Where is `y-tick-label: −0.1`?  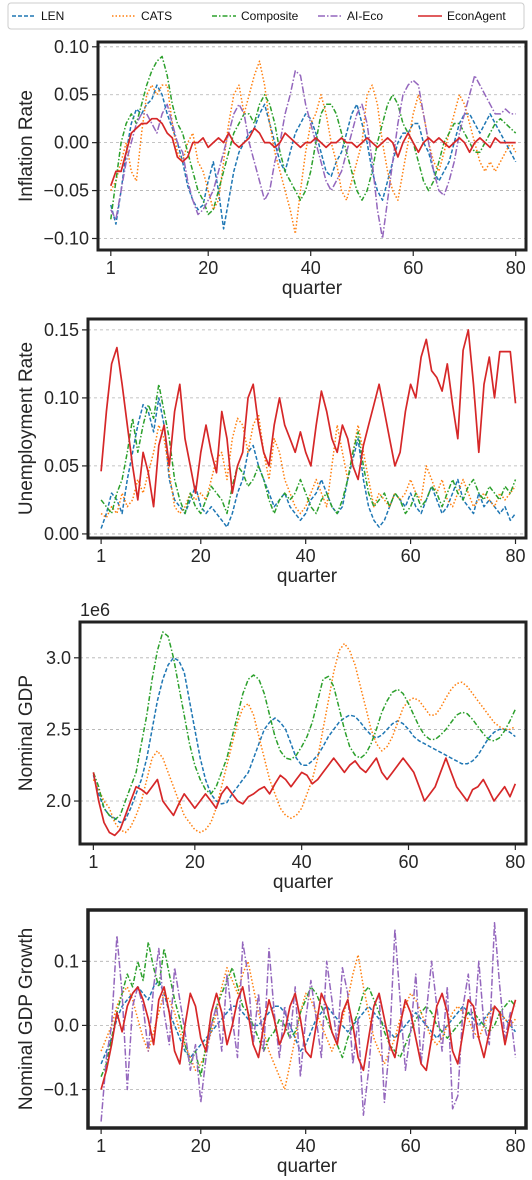
y-tick-label: −0.1 is located at coordinates (61, 1090).